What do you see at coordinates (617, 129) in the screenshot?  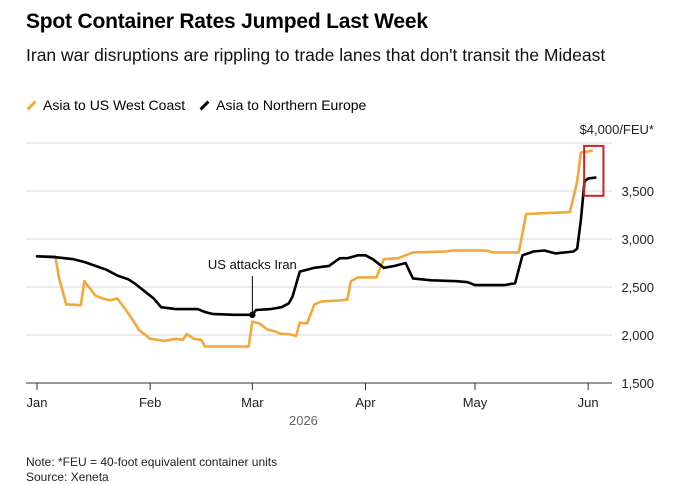 I see `y-tick-label: $4,000/FEU*` at bounding box center [617, 129].